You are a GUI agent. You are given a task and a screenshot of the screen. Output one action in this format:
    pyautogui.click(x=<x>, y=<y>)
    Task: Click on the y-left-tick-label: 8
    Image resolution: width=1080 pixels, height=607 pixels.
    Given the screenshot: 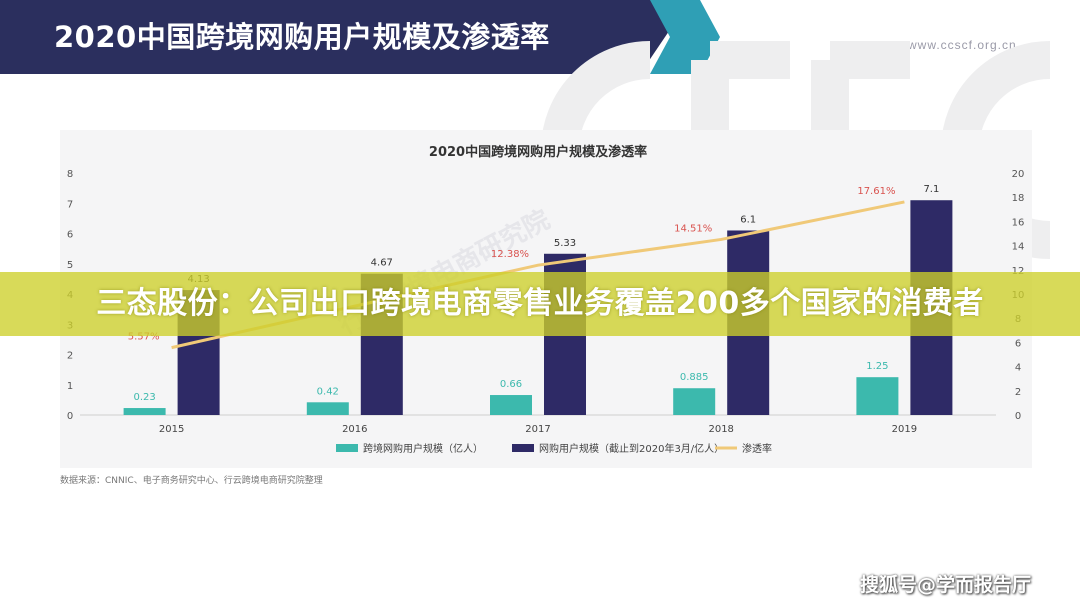 What is the action you would take?
    pyautogui.click(x=70, y=174)
    